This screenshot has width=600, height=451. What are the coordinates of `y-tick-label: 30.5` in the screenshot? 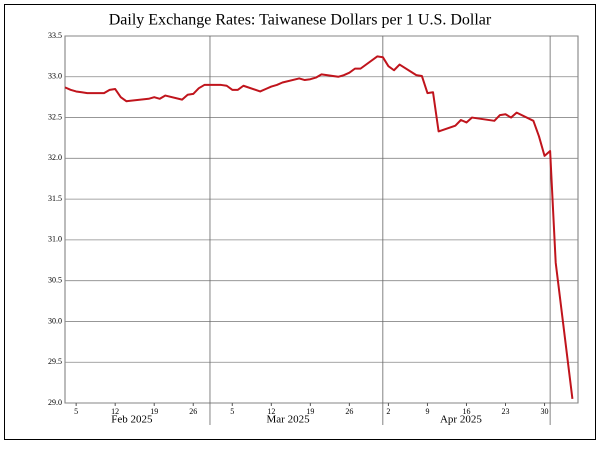 It's located at (55, 279).